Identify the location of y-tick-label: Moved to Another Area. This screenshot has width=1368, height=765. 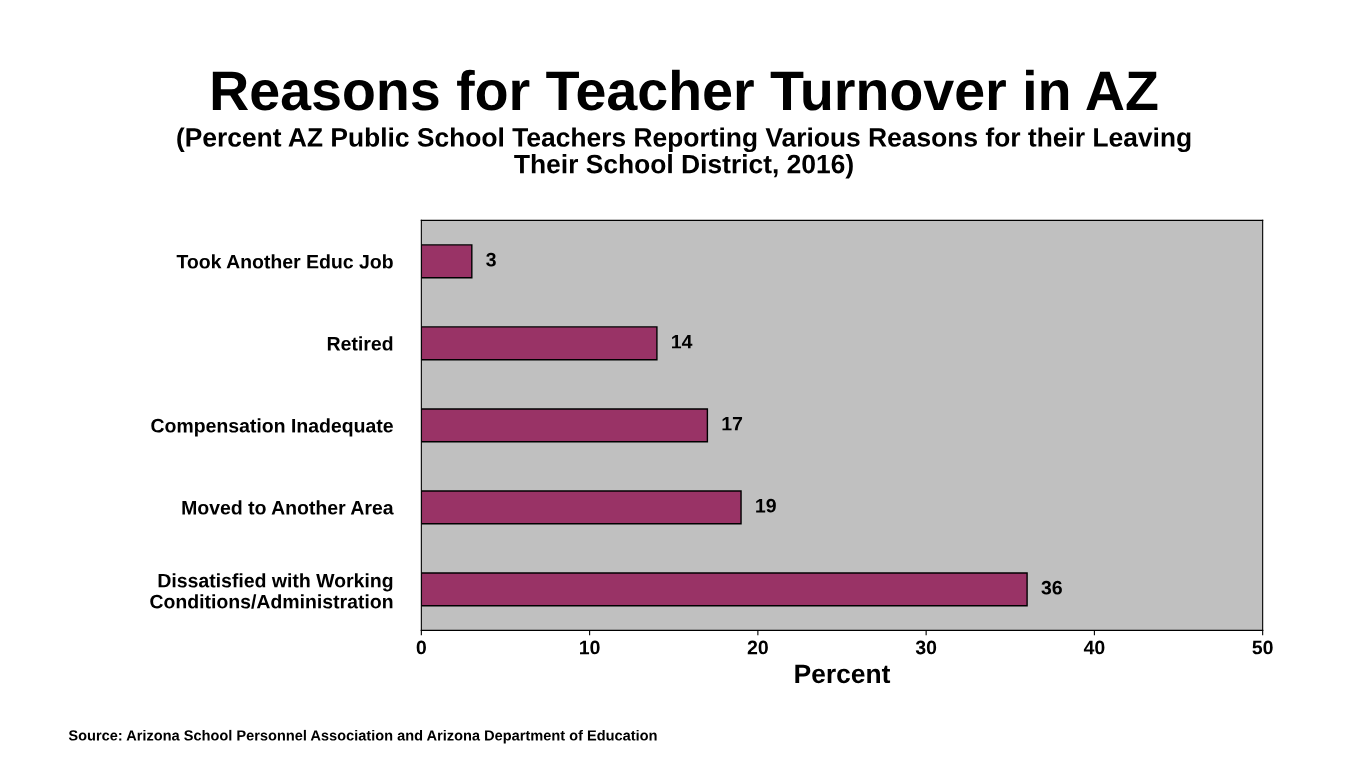
(288, 507).